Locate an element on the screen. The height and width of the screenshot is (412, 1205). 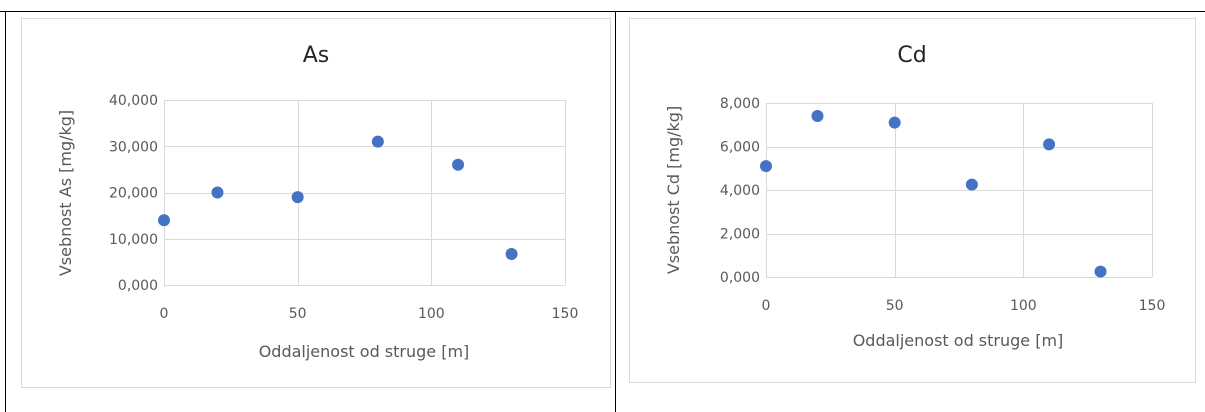
chart-as-x-tick-1: 50 is located at coordinates (298, 314).